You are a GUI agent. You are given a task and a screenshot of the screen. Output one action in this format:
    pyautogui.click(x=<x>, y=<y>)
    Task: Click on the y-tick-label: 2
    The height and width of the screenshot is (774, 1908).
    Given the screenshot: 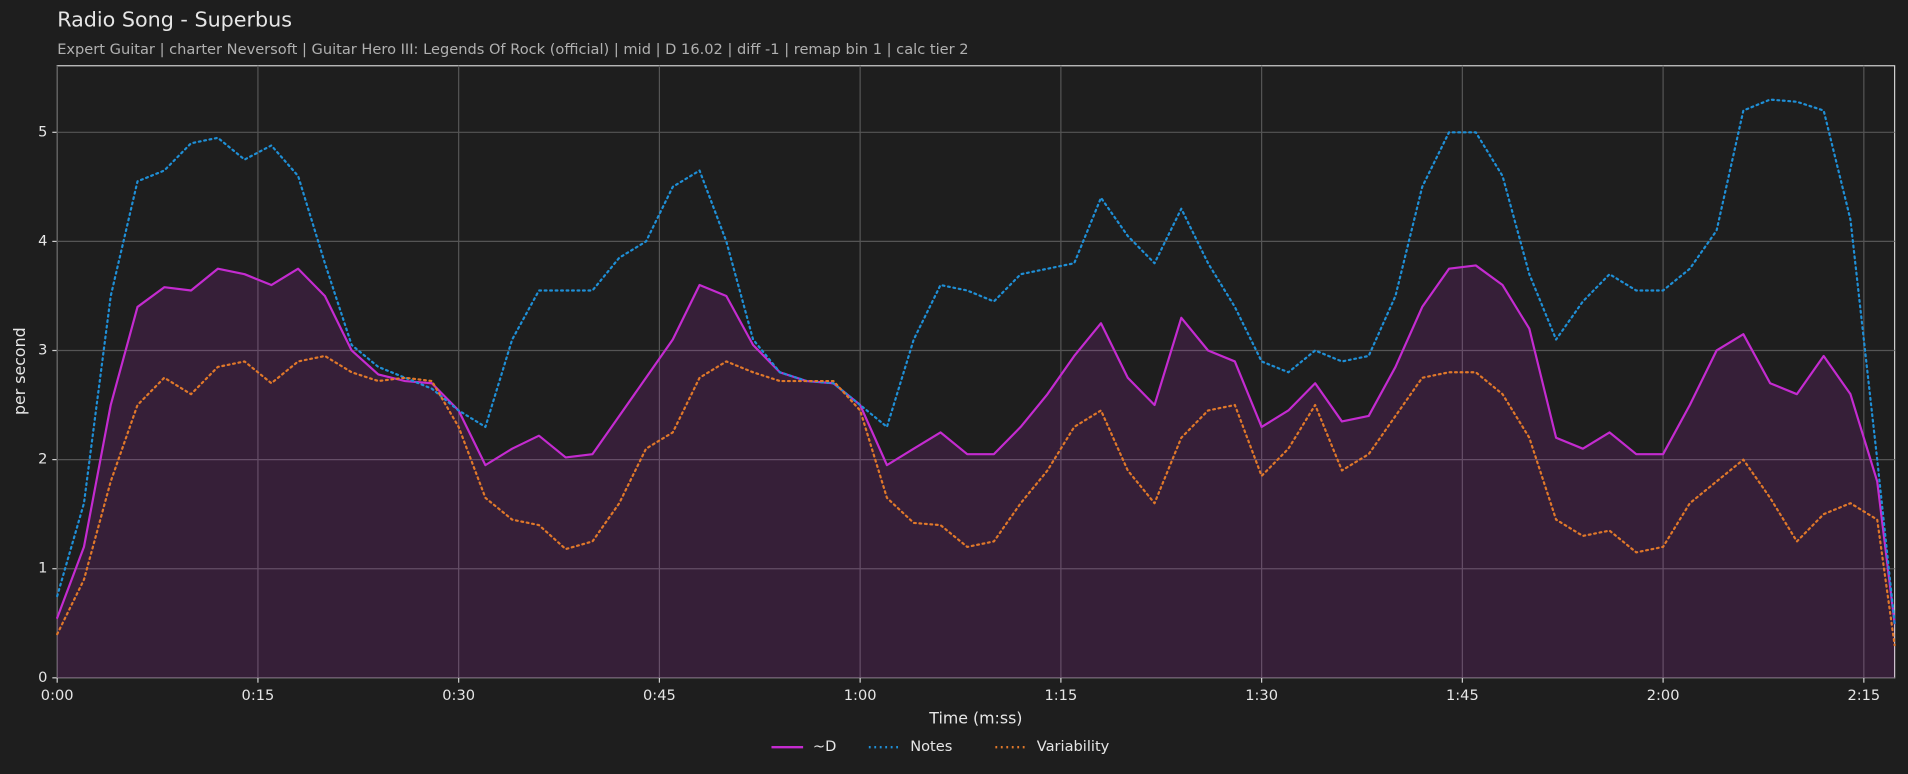 What is the action you would take?
    pyautogui.click(x=42, y=459)
    